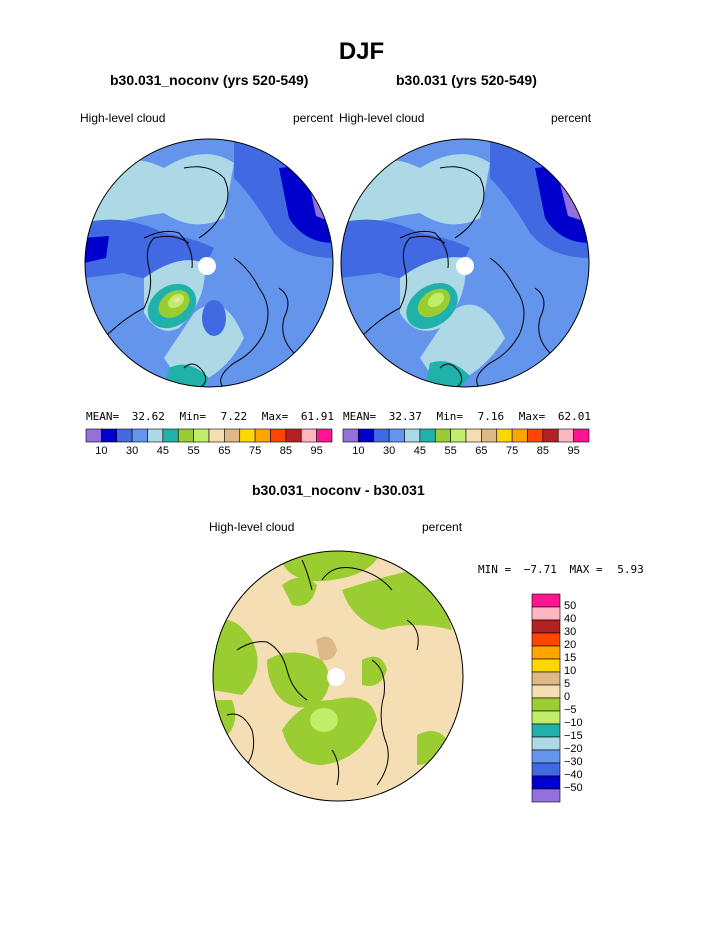 The height and width of the screenshot is (935, 723). Describe the element at coordinates (630, 569) in the screenshot. I see `max-value: 5.93` at that location.